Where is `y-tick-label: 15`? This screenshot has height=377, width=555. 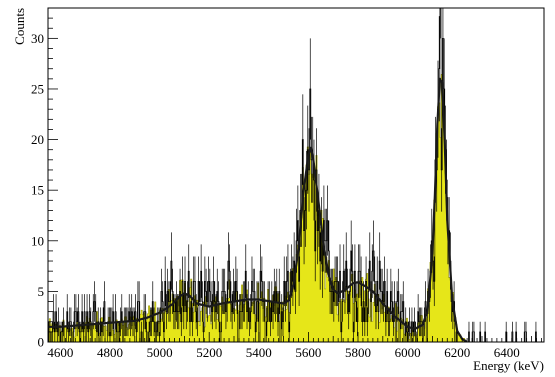
y-tick-label: 15 is located at coordinates (37, 190).